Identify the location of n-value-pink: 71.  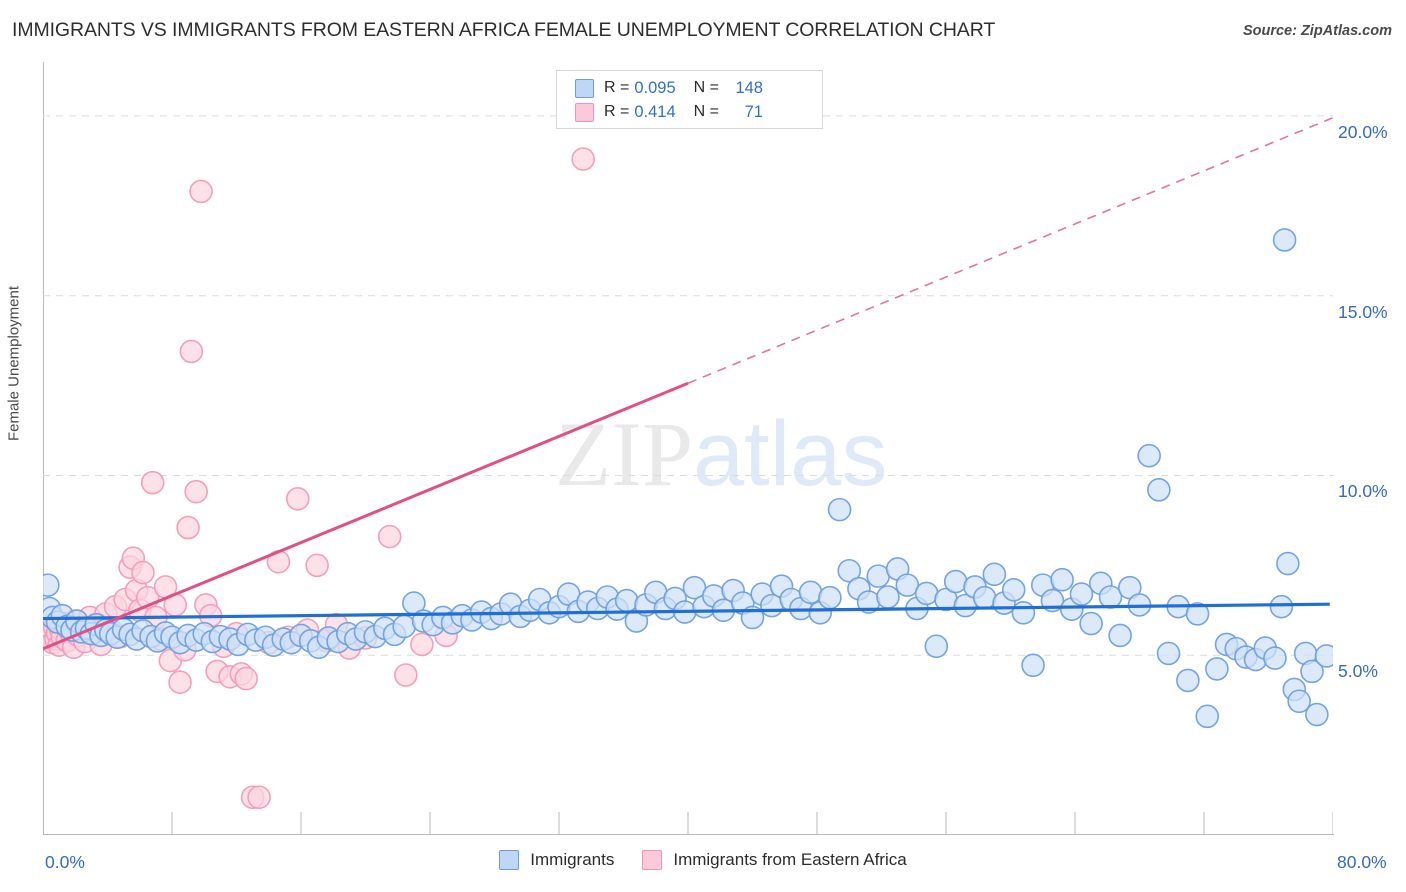
(753, 111).